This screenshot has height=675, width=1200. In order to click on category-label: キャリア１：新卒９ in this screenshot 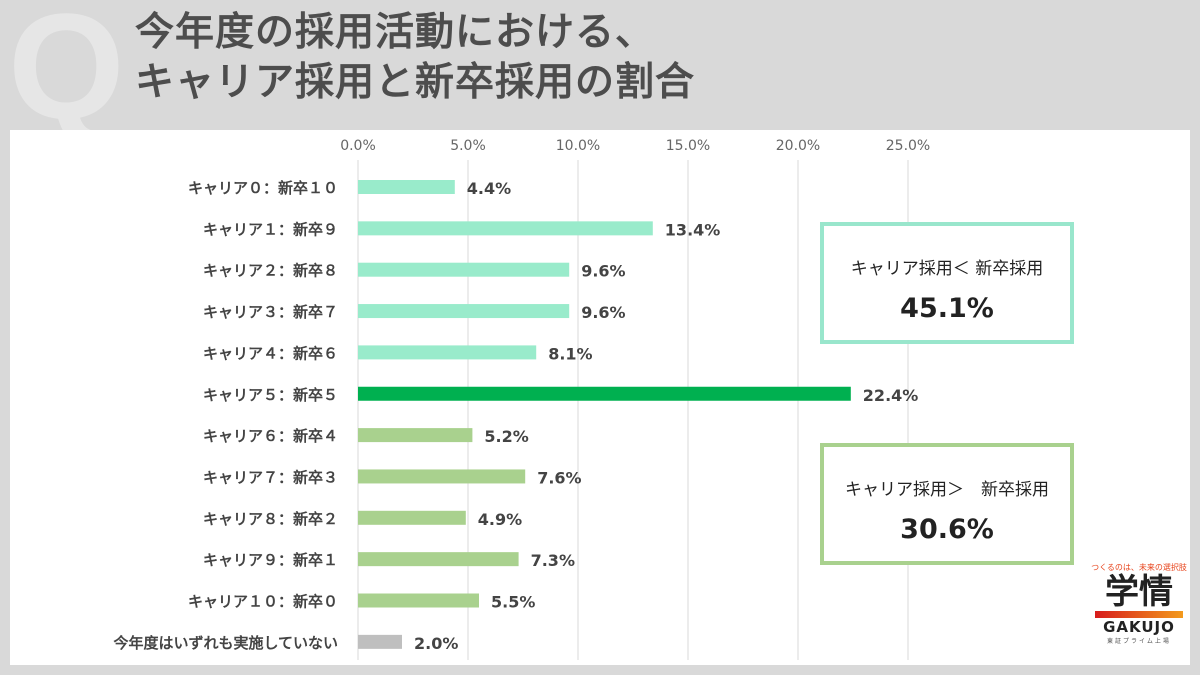, I will do `click(270, 229)`.